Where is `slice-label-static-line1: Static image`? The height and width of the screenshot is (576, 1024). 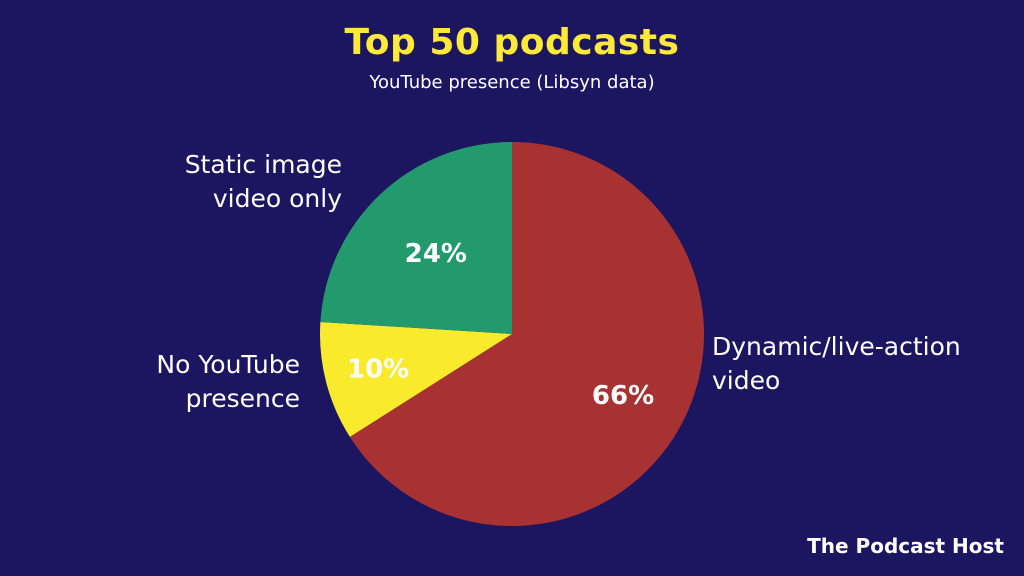
slice-label-static-line1: Static image is located at coordinates (263, 164).